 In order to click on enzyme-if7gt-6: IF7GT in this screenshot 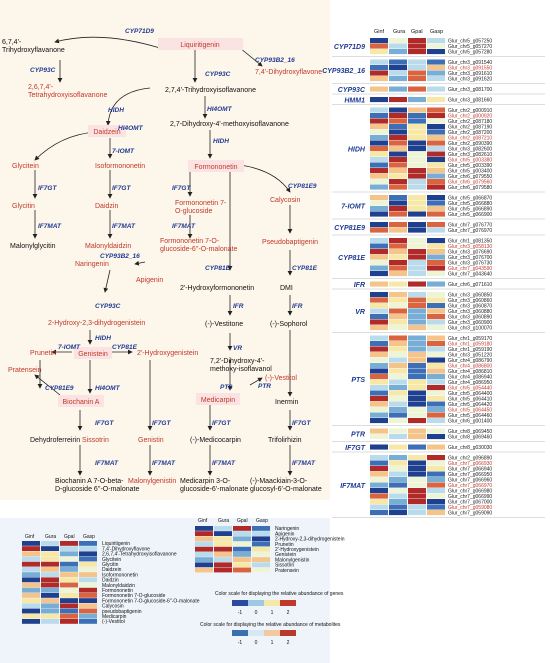, I will do `click(221, 423)`.